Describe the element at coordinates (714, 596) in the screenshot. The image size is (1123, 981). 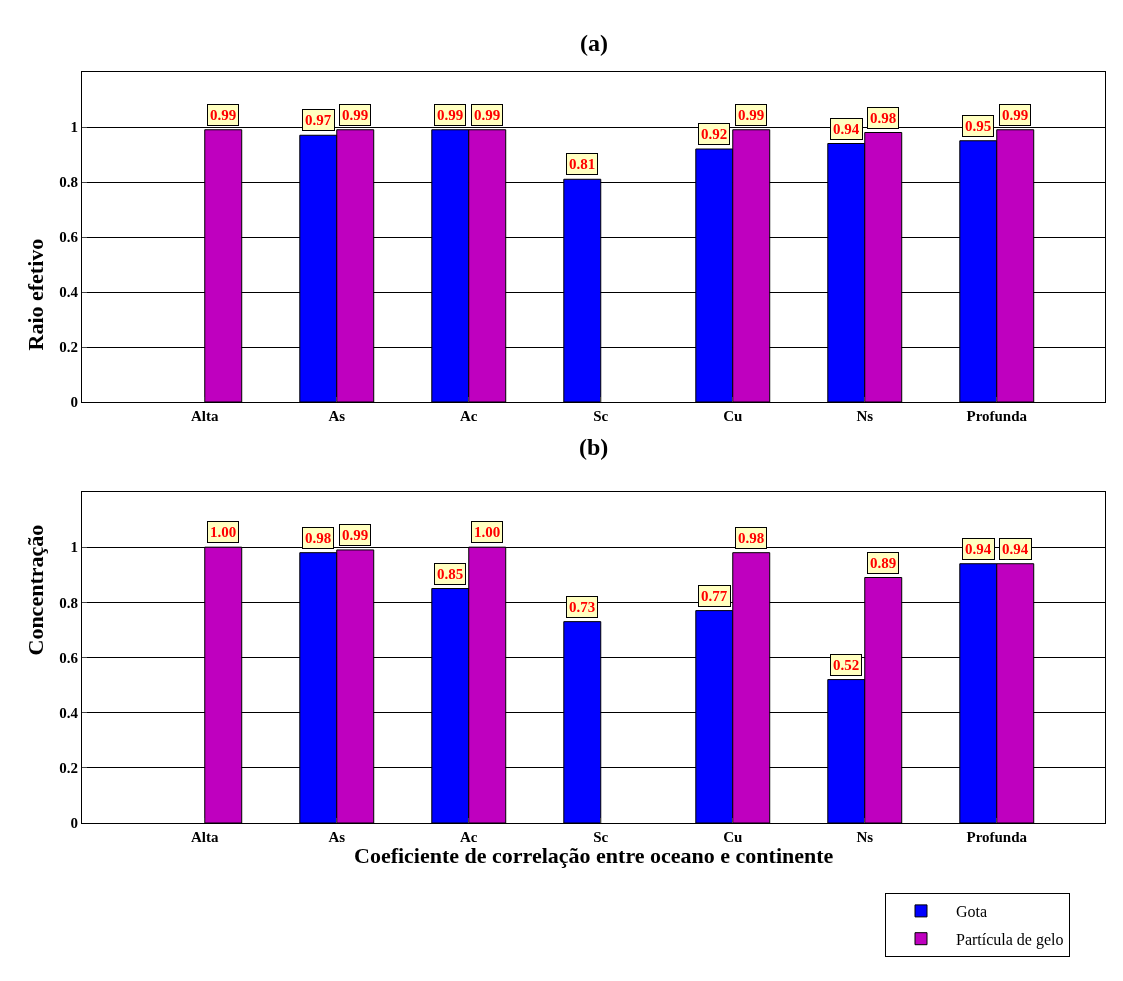
I see `data-label: 0.77` at that location.